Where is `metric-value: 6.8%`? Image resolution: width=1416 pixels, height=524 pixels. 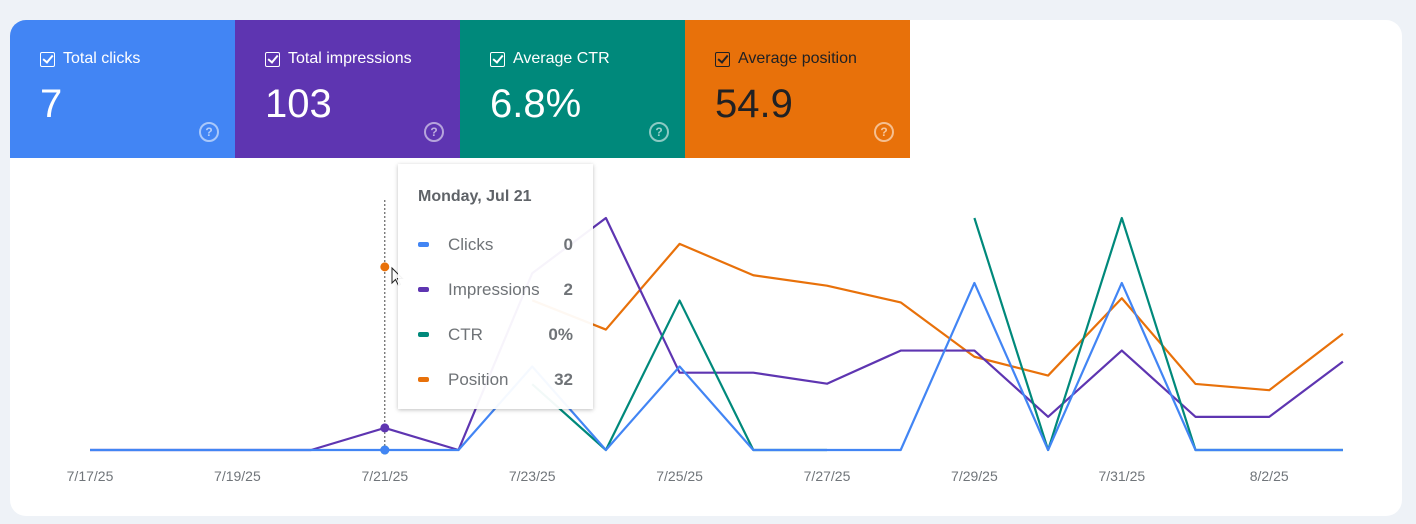 metric-value: 6.8% is located at coordinates (536, 104).